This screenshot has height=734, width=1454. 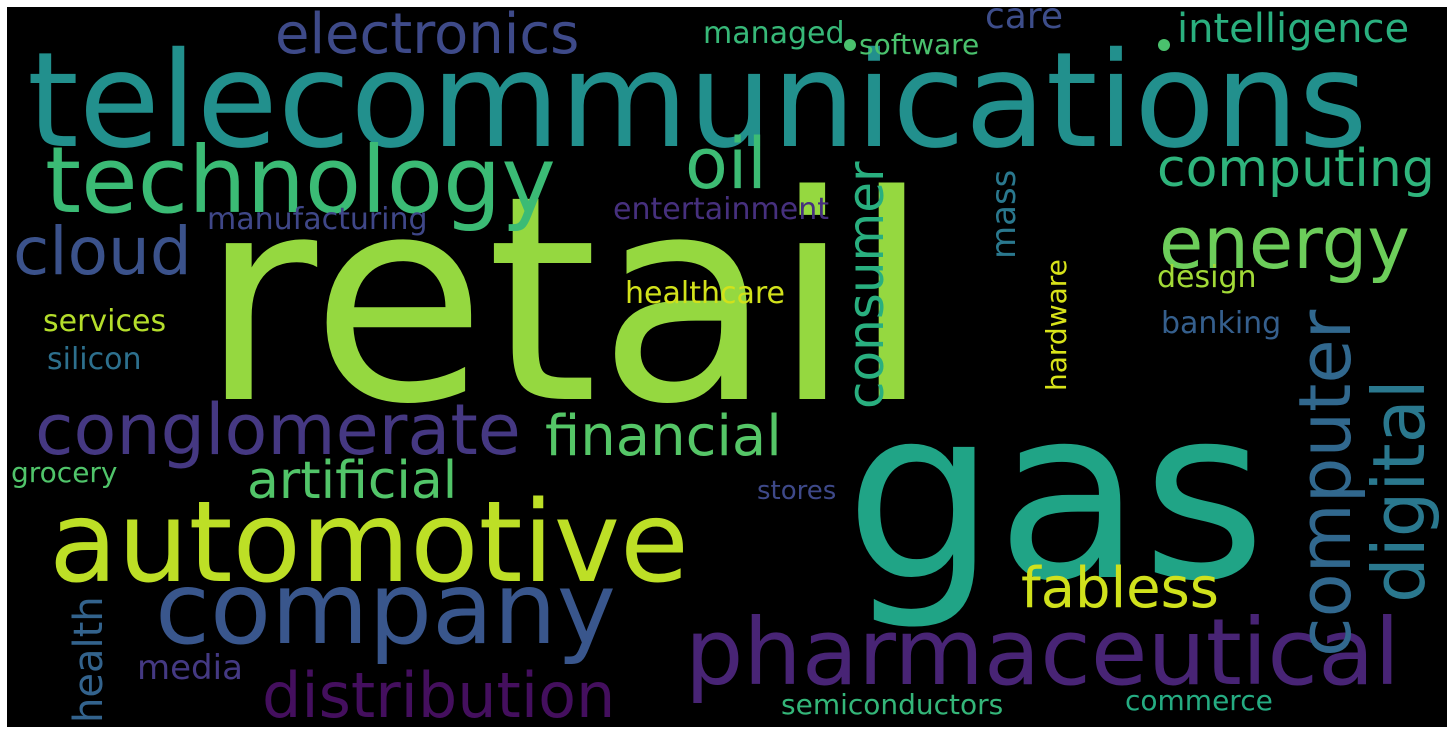 I want to click on word-conglomerate: conglomerate, so click(x=278, y=430).